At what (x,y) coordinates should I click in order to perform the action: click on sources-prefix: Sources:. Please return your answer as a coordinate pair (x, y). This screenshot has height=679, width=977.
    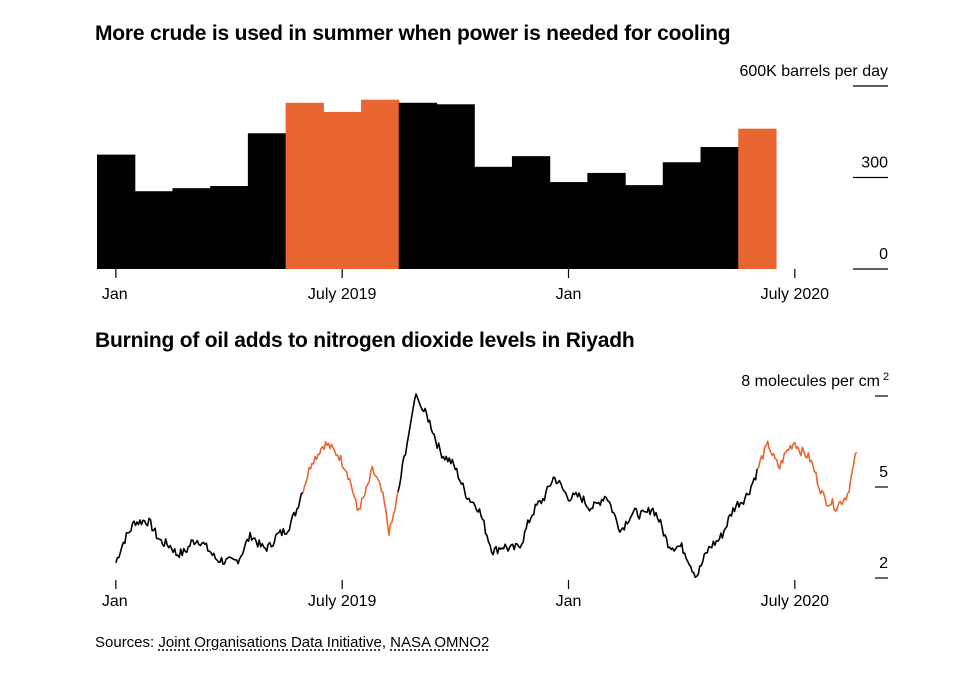
    Looking at the image, I should click on (125, 642).